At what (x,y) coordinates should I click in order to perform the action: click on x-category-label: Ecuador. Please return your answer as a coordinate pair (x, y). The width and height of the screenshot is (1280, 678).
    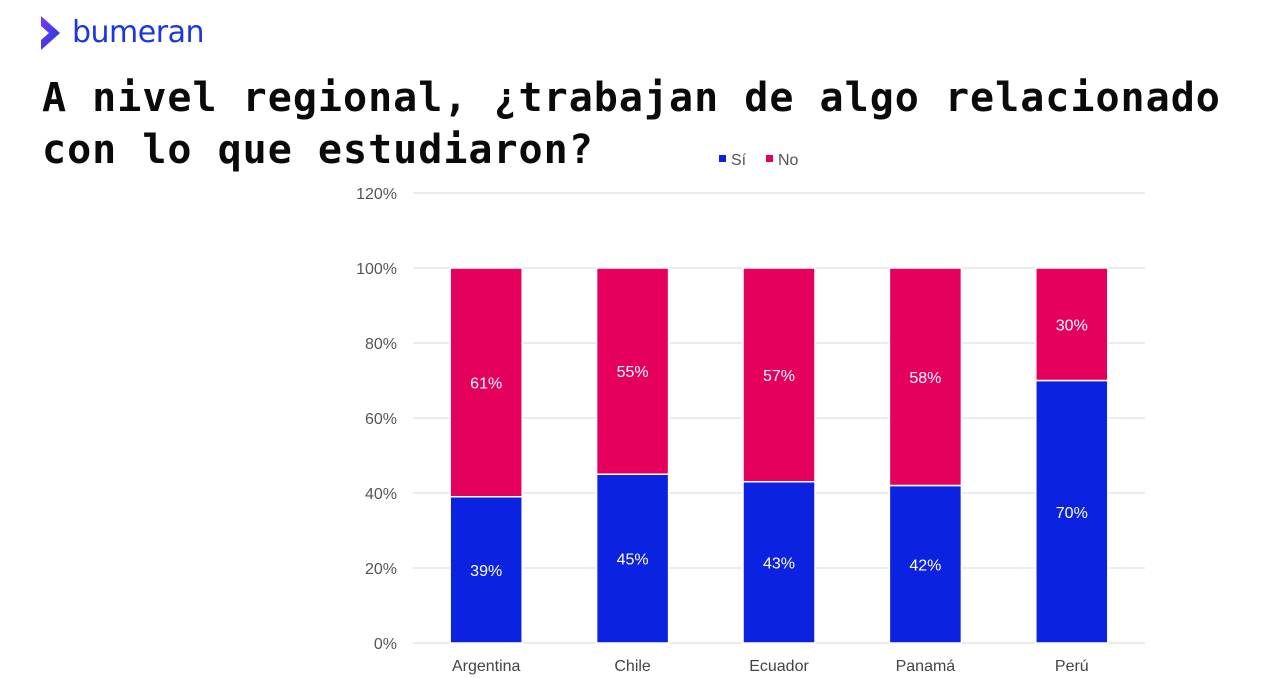
    Looking at the image, I should click on (779, 666).